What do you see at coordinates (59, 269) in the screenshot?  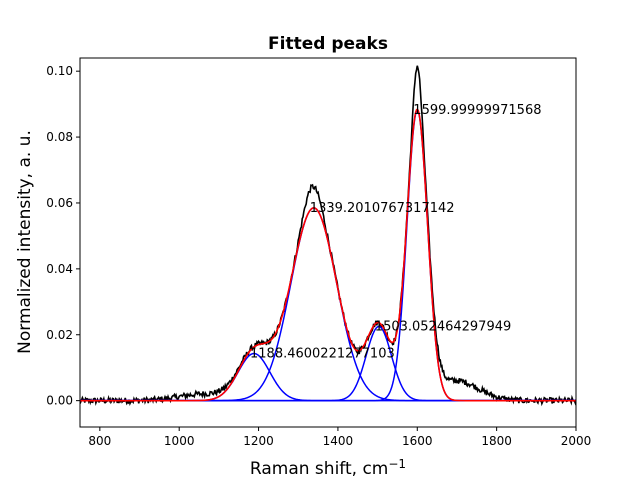 I see `y-tick-label: 0.04` at bounding box center [59, 269].